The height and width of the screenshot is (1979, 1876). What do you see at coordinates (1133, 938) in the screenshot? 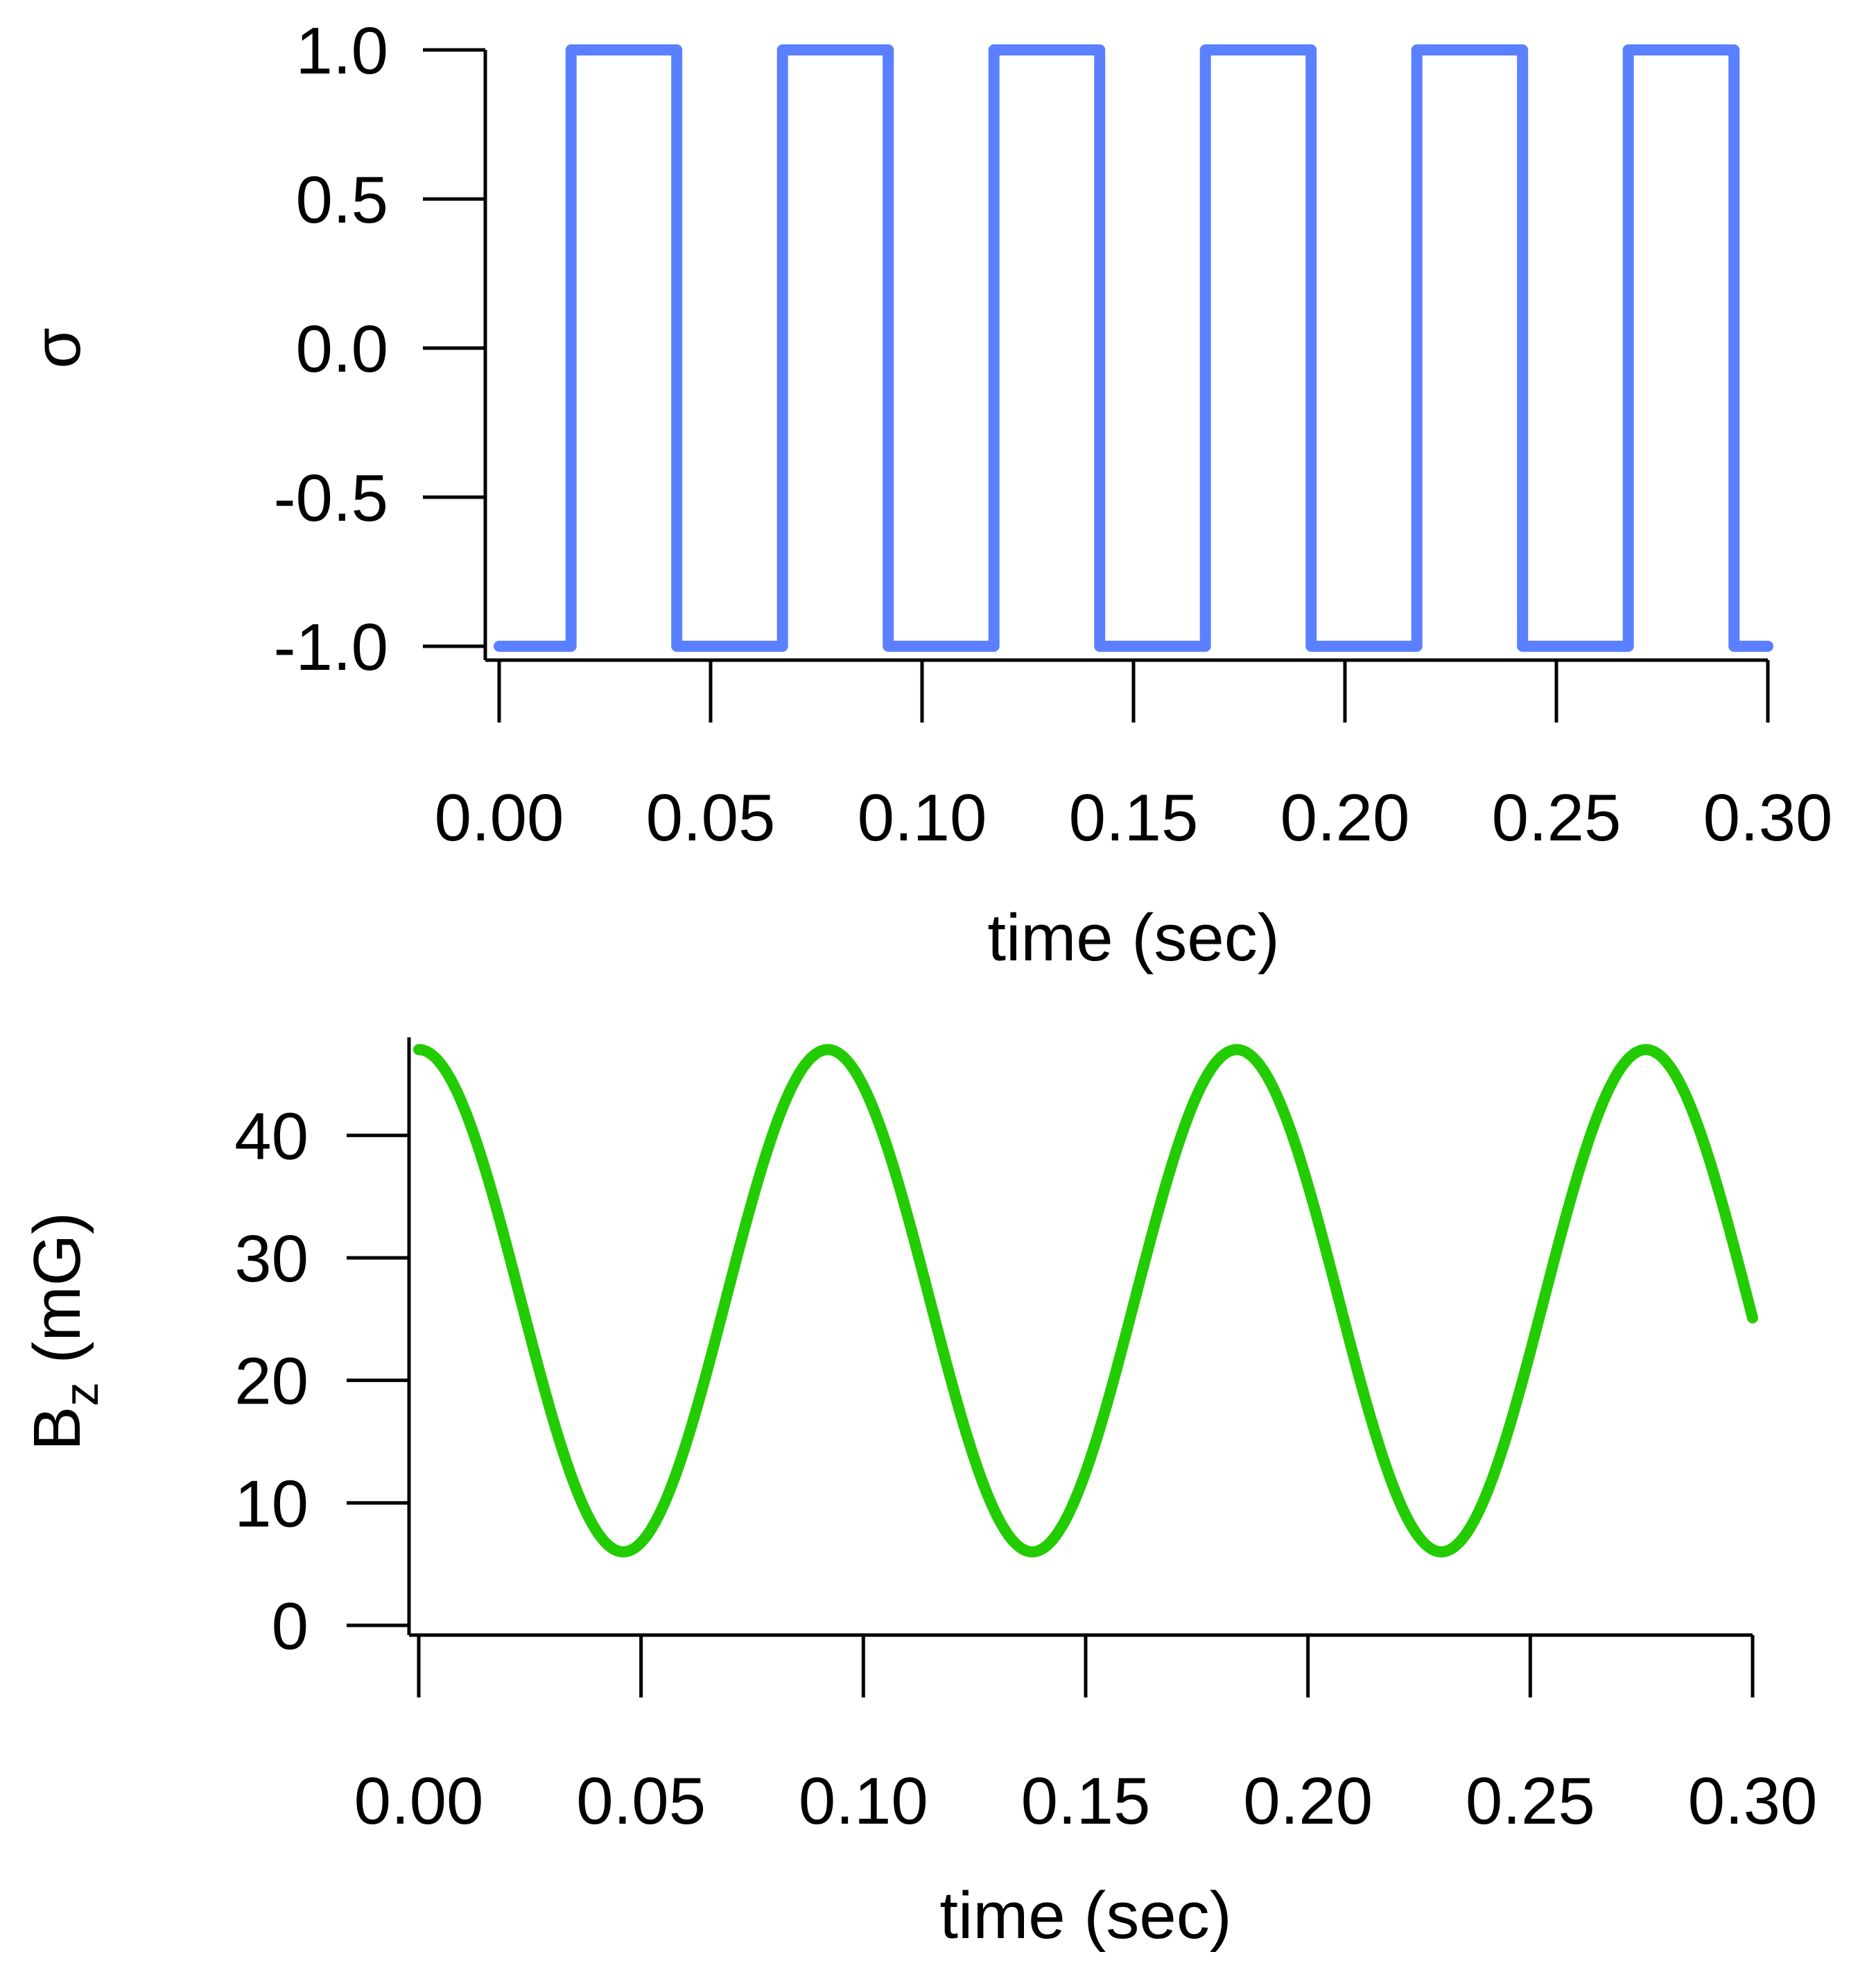
I see `sigma-x-axis-title: time (sec)` at bounding box center [1133, 938].